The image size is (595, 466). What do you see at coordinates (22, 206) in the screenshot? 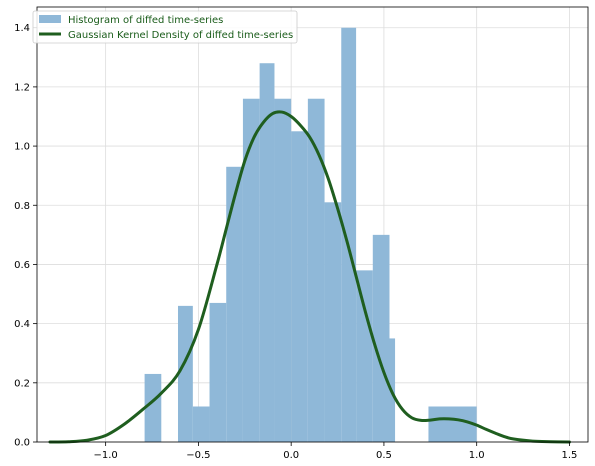
I see `y-tick-label: 0.8` at bounding box center [22, 206].